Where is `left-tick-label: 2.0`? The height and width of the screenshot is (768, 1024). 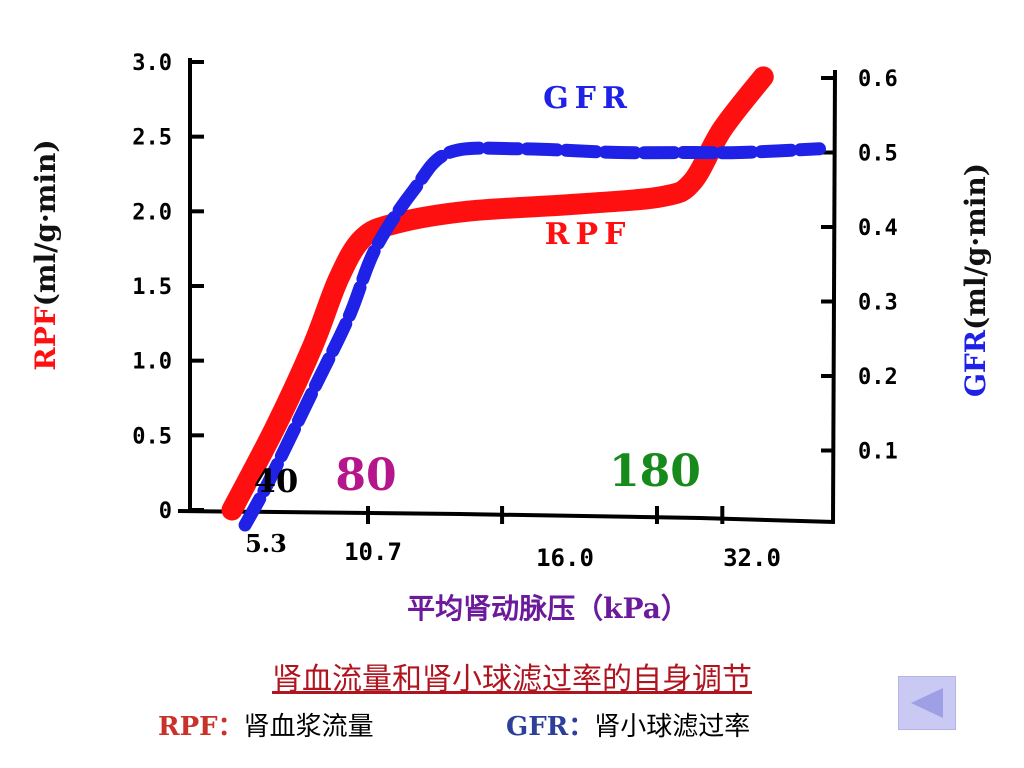 left-tick-label: 2.0 is located at coordinates (152, 212).